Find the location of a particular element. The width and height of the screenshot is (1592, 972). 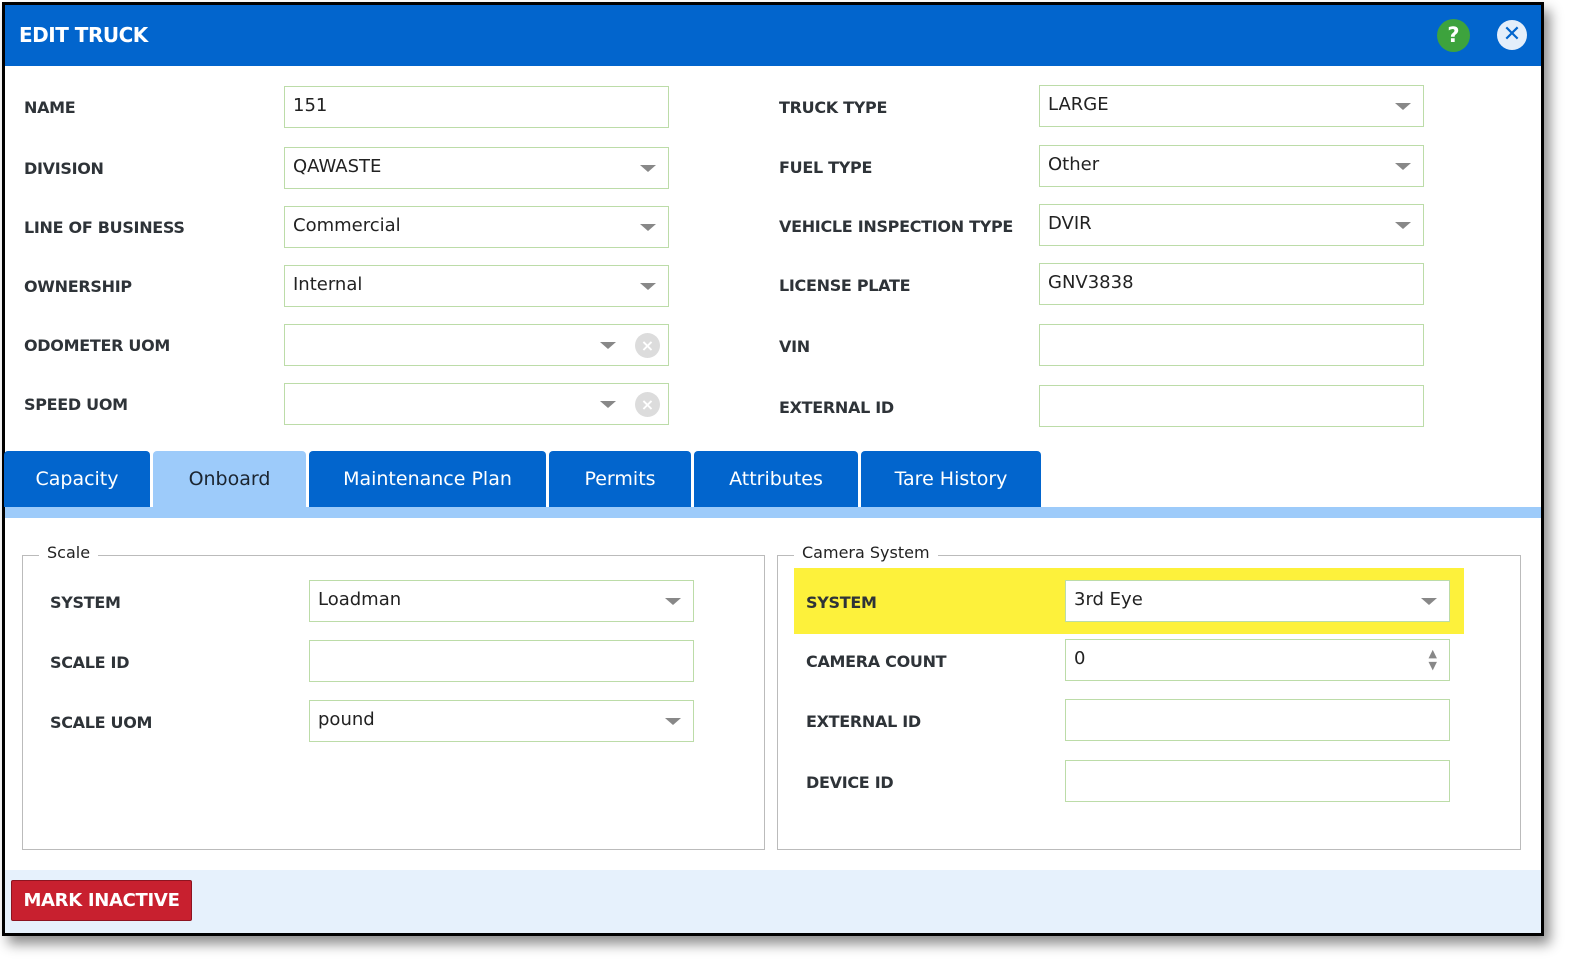

tab-capacity: Capacity is located at coordinates (77, 479).